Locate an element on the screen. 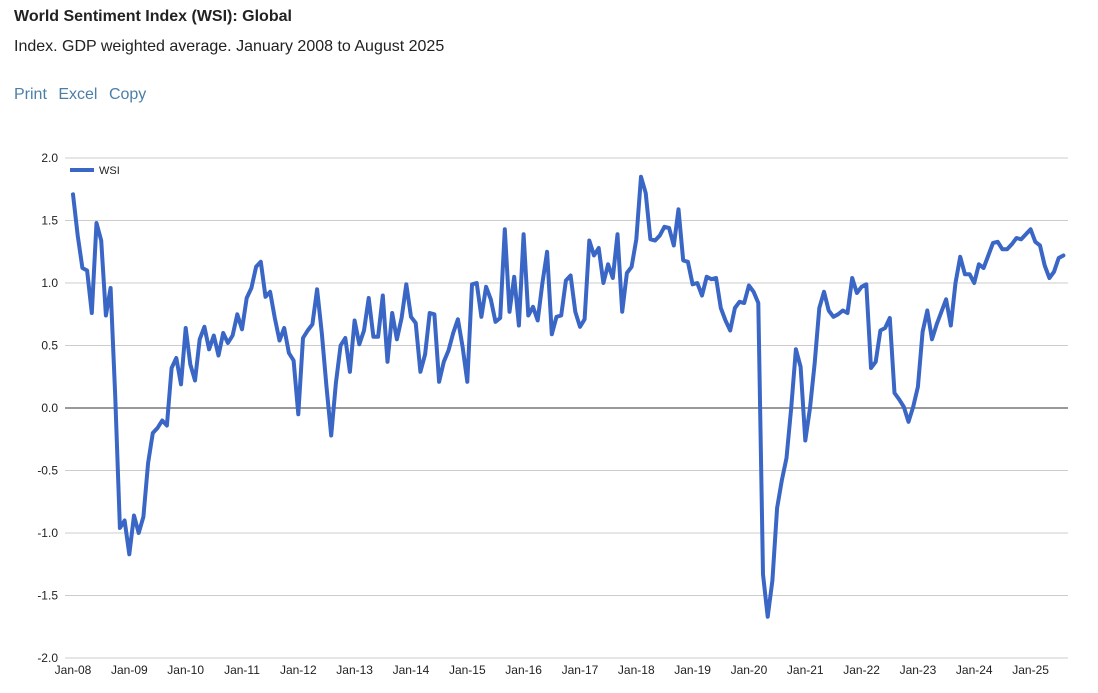  x-tick-label: Jan-17 is located at coordinates (580, 670).